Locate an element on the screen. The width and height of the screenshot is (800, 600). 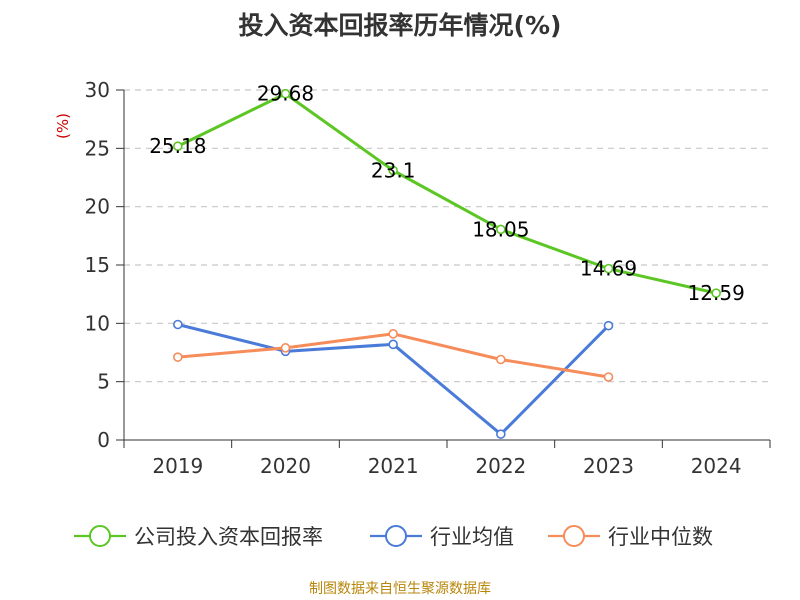
y-tick-label: 0 is located at coordinates (103, 440).